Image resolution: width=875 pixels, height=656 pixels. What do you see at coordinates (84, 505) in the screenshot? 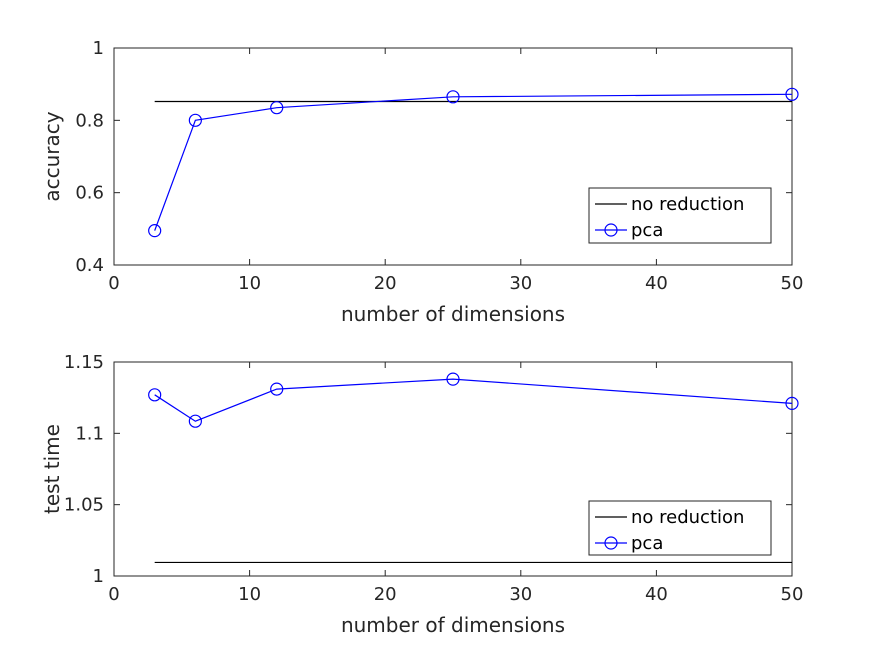
I see `y-tick-label: 1.05` at bounding box center [84, 505].